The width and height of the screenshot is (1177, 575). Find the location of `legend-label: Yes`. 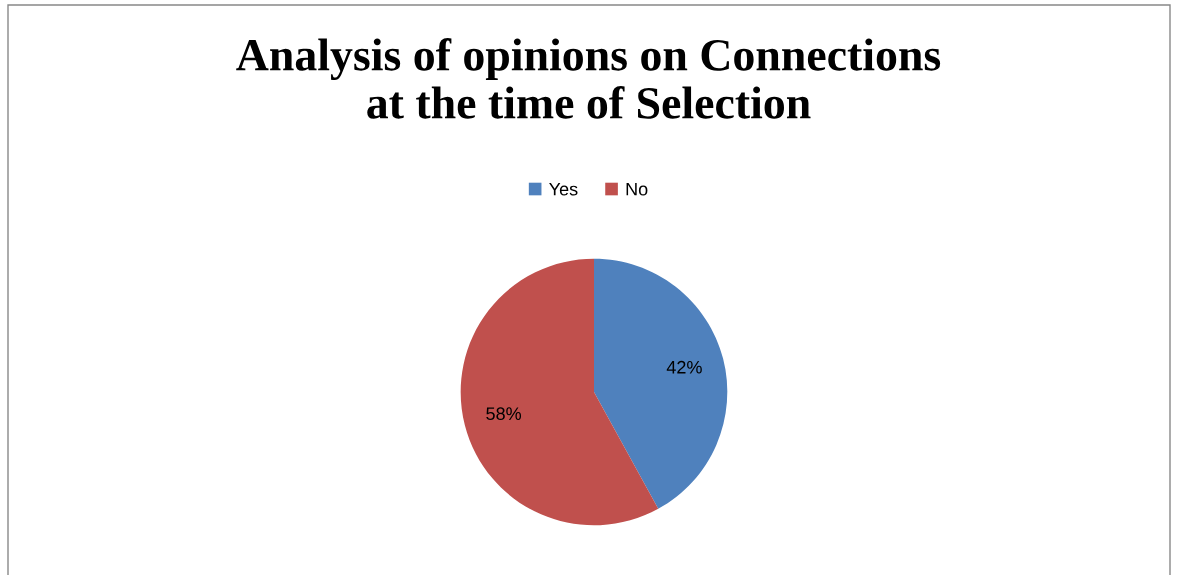

legend-label: Yes is located at coordinates (563, 189).